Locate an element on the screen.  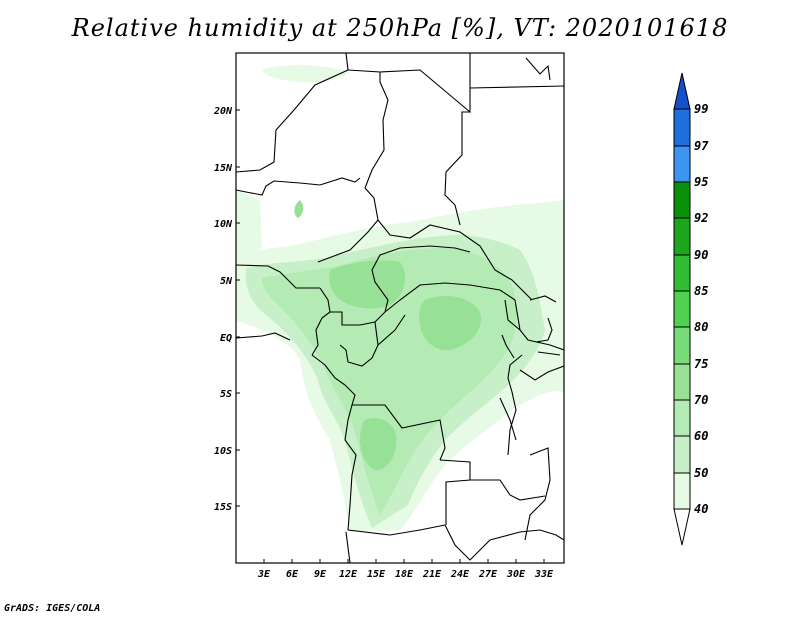
colorbar-label-40: 40 is located at coordinates (701, 509).